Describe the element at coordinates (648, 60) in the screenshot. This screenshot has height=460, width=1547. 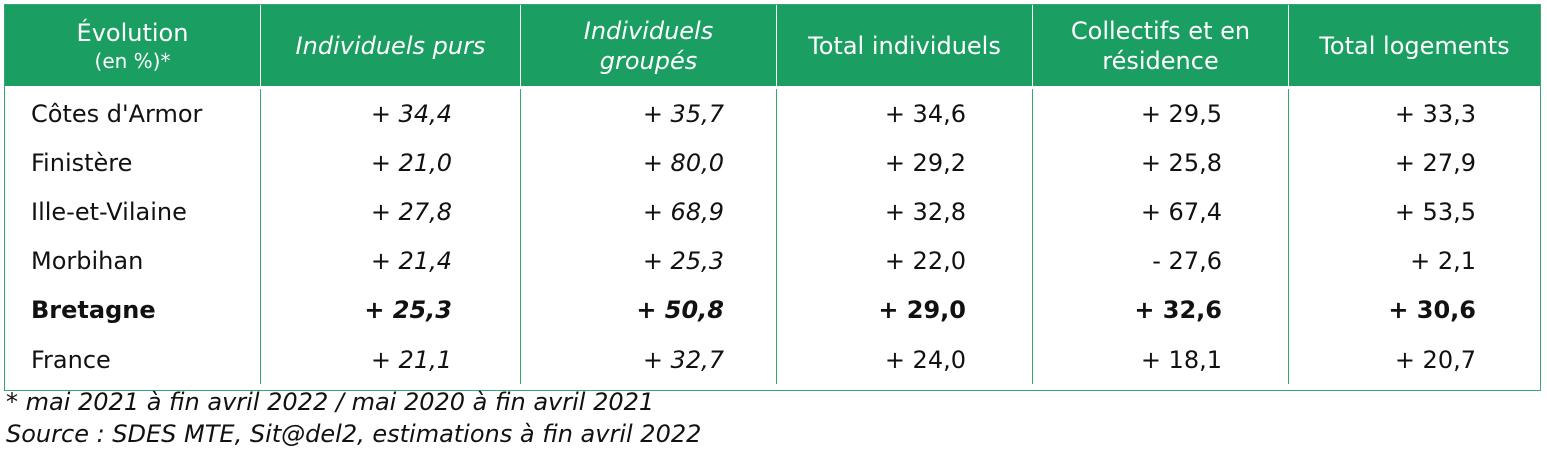
I see `header-individuels-groupes-line2: groupés` at that location.